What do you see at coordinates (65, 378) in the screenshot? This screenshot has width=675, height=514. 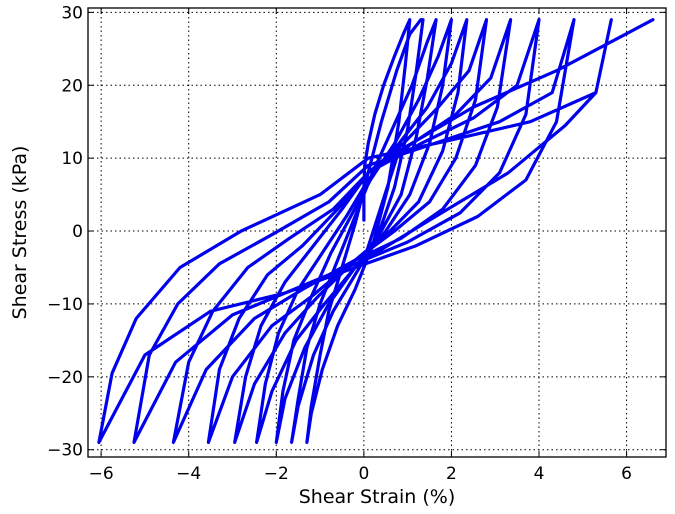 I see `y-tick-label: −20` at bounding box center [65, 378].